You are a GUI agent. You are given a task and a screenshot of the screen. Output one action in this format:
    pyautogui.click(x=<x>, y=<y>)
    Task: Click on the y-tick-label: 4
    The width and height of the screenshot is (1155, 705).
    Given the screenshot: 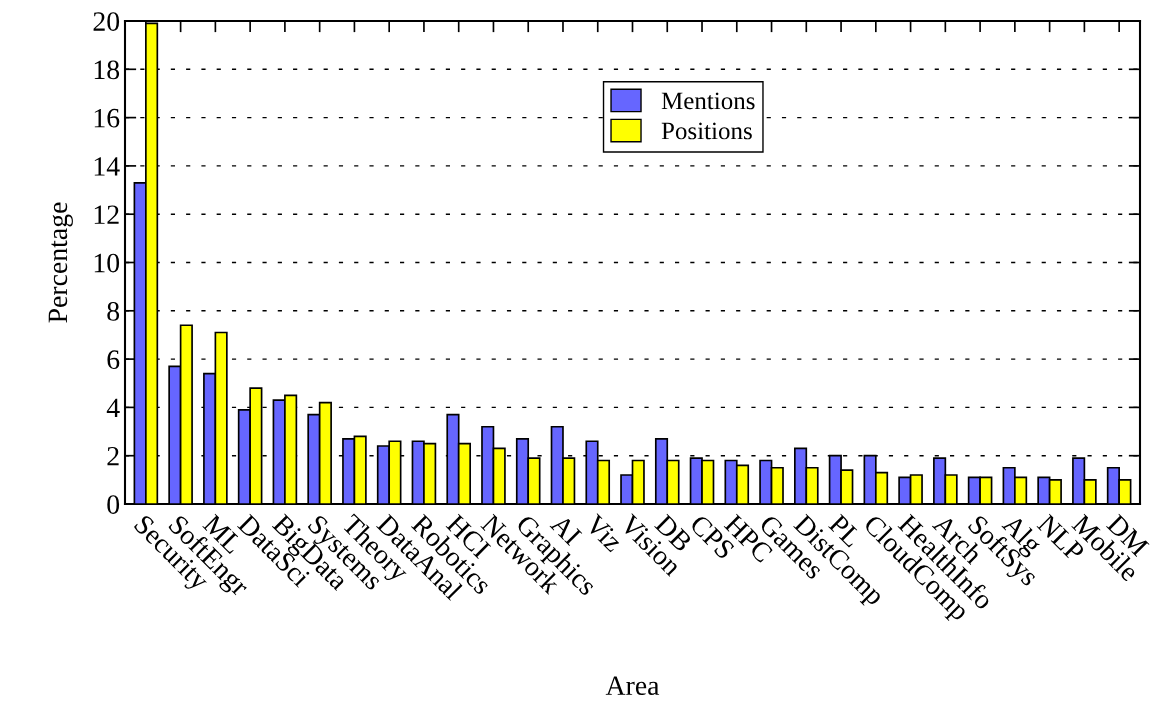 What is the action you would take?
    pyautogui.click(x=113, y=408)
    